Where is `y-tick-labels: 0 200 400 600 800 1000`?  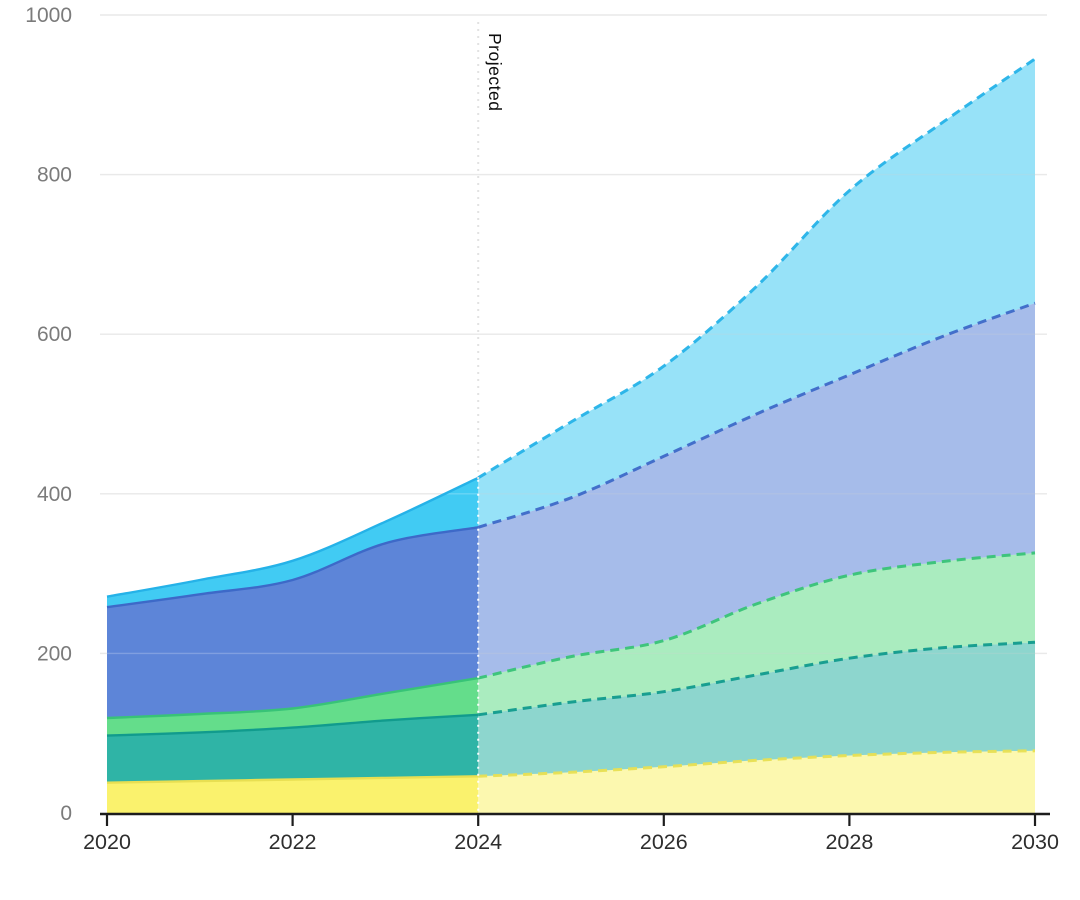 y-tick-labels: 0 200 400 600 800 1000 is located at coordinates (48, 414).